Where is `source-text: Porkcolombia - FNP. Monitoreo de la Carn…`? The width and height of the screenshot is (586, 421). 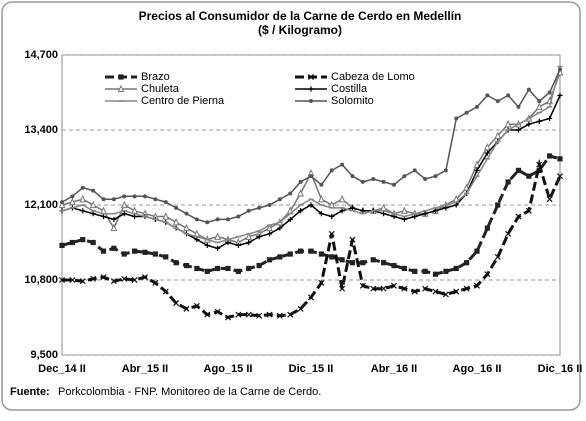 source-text: Porkcolombia - FNP. Monitoreo de la Carn… is located at coordinates (189, 392).